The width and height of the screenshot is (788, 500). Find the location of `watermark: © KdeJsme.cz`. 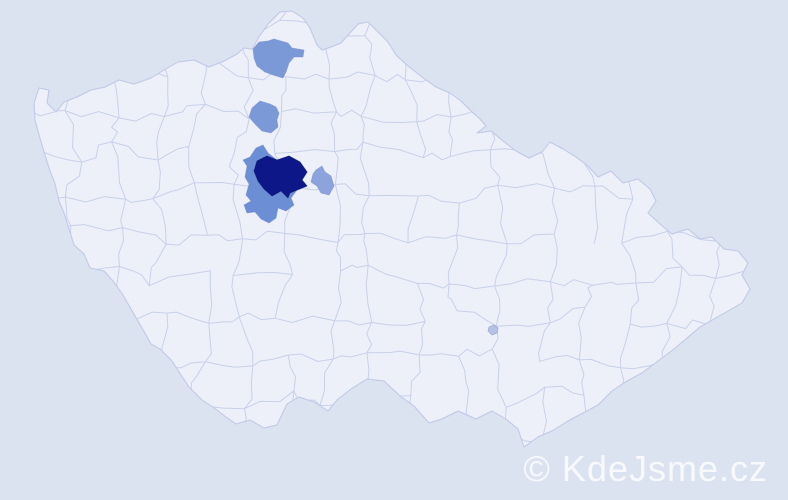

watermark: © KdeJsme.cz is located at coordinates (645, 468).